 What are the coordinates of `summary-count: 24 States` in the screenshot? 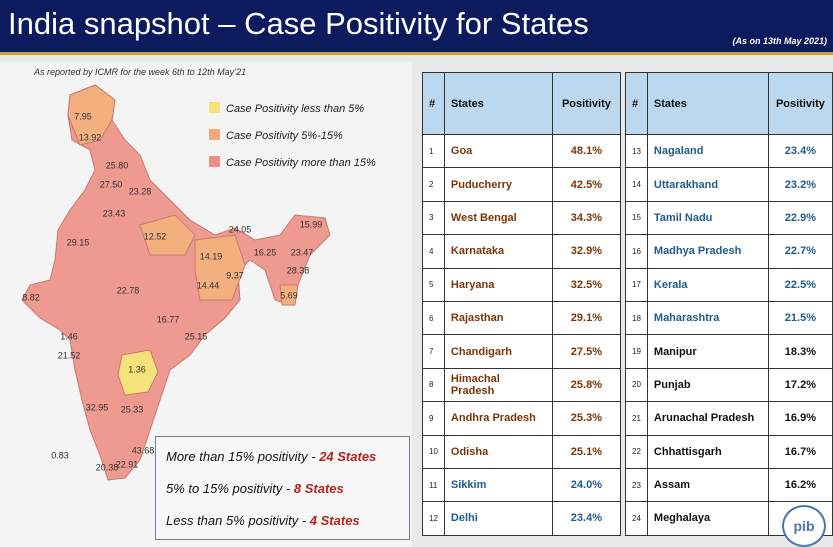 It's located at (348, 456).